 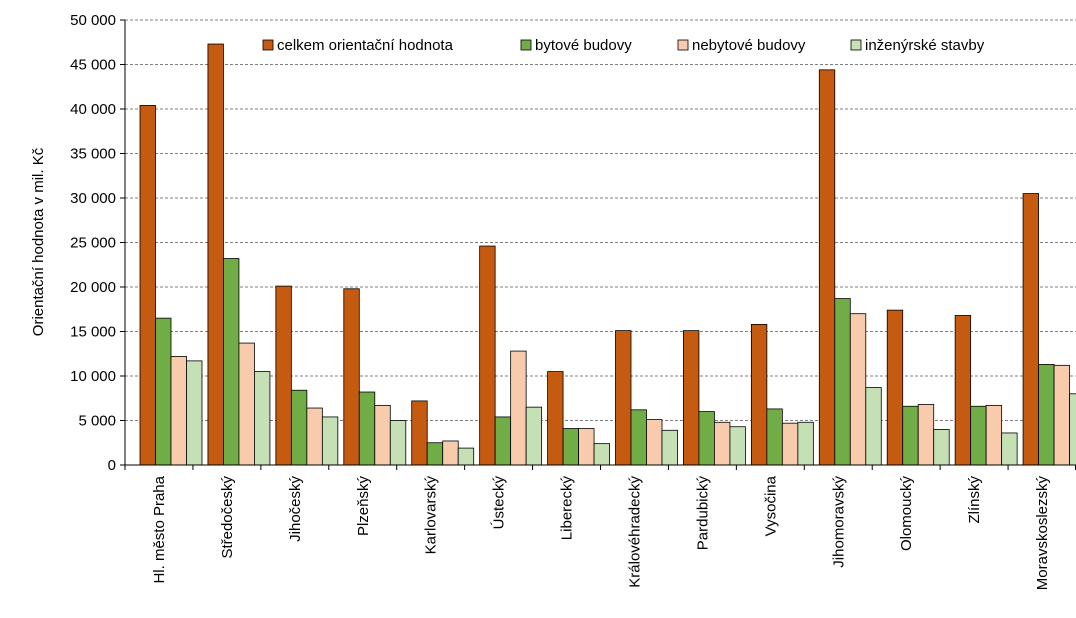 What do you see at coordinates (295, 509) in the screenshot?
I see `x-category-label: Jihočeský` at bounding box center [295, 509].